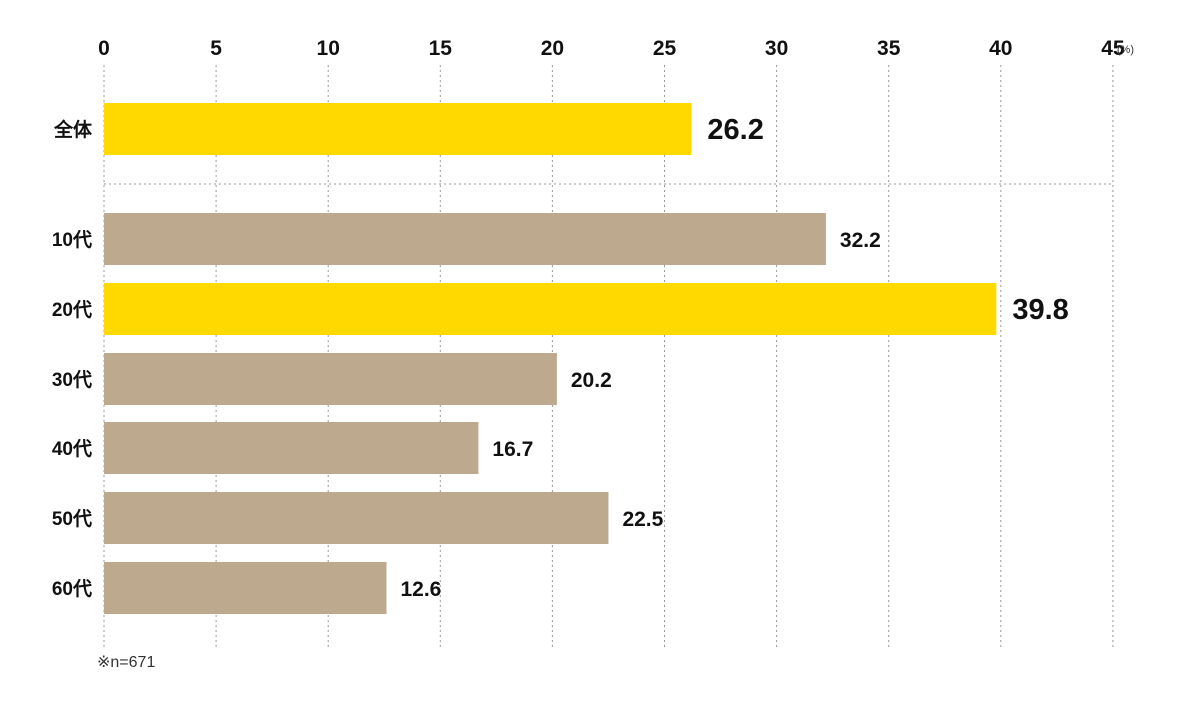  What do you see at coordinates (328, 48) in the screenshot?
I see `x-tick-label: 10` at bounding box center [328, 48].